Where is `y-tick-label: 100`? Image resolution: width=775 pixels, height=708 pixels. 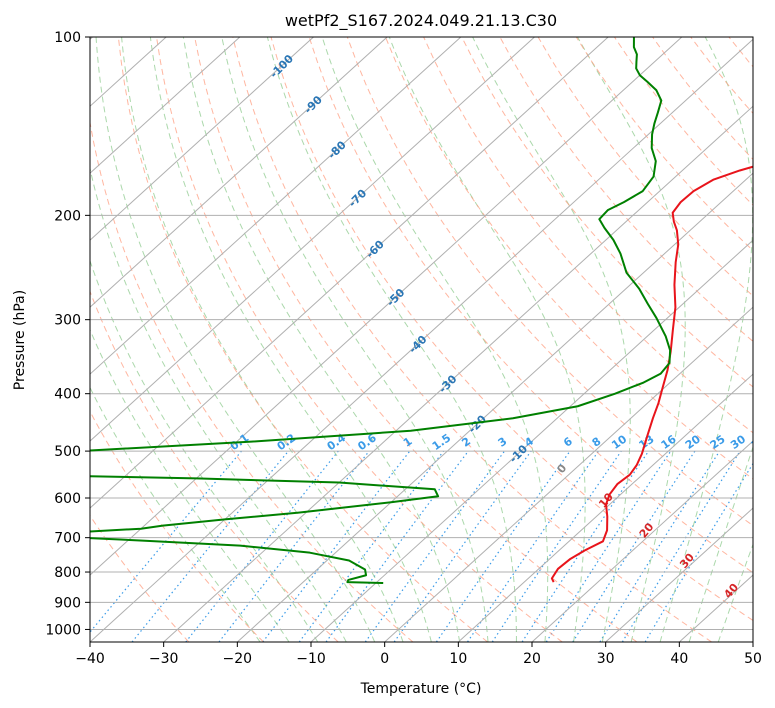 y-tick-label: 100 is located at coordinates (67, 38).